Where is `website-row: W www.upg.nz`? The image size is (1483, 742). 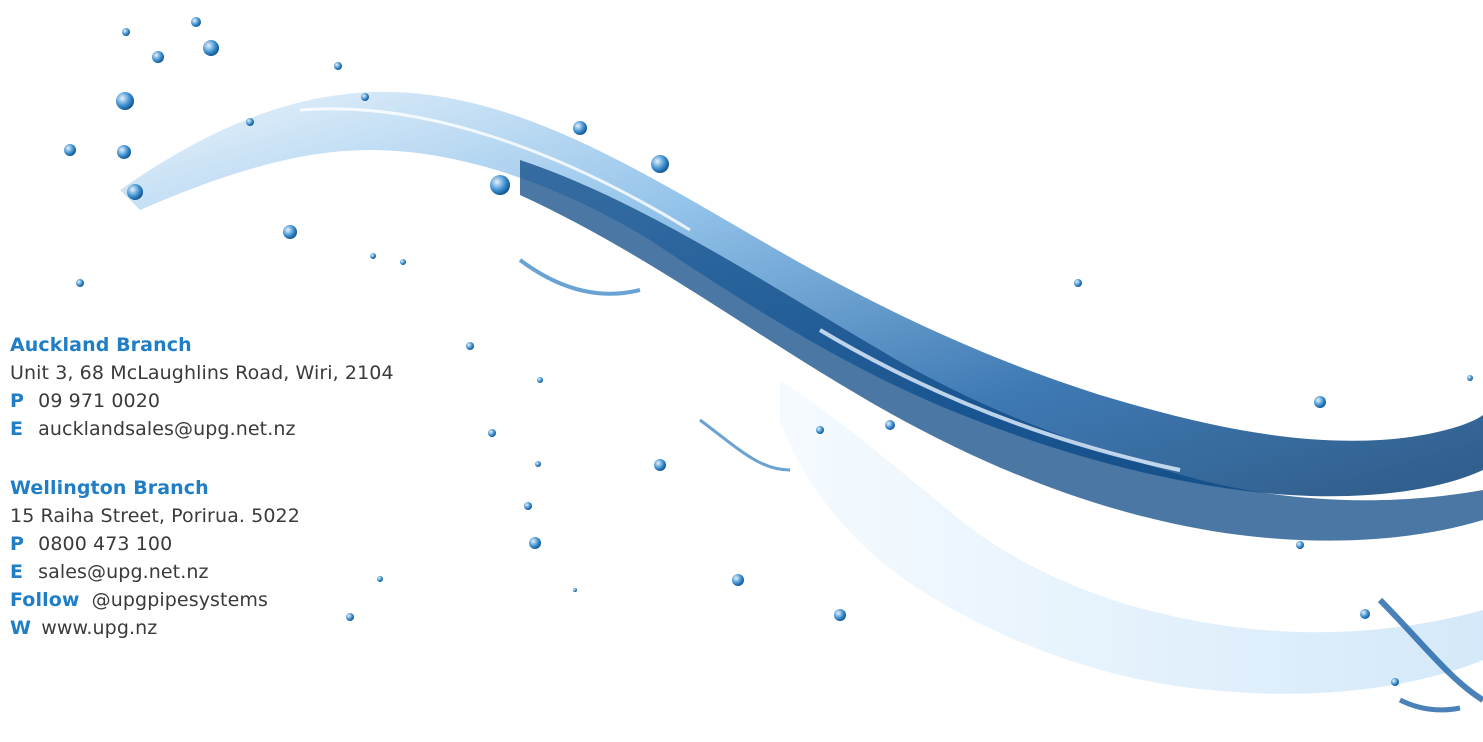 website-row: W www.upg.nz is located at coordinates (155, 628).